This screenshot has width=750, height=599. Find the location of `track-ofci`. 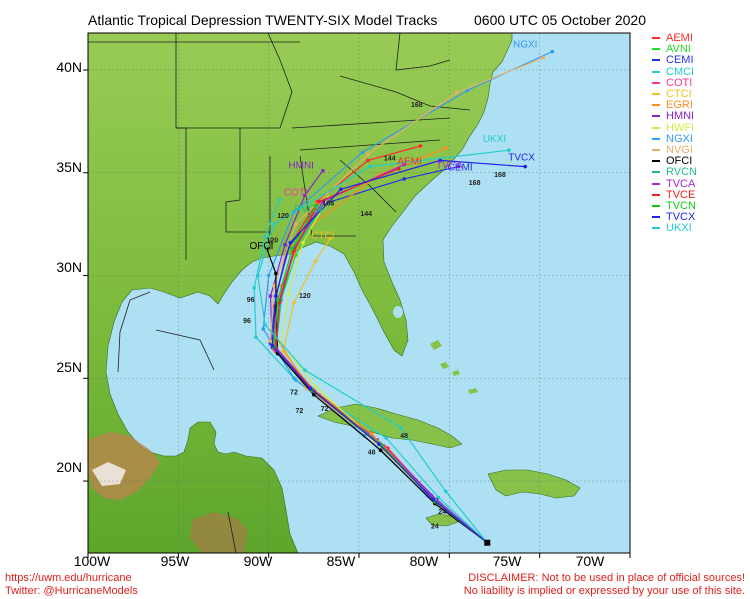

track-ofci is located at coordinates (377, 396).